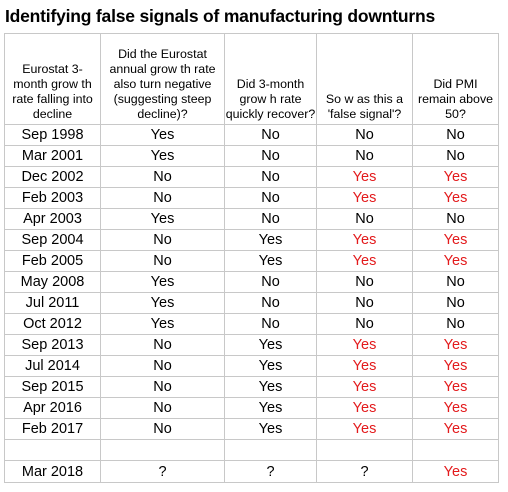 The width and height of the screenshot is (508, 492). I want to click on table-row: Apr 2003 Yes No No No, so click(251, 219).